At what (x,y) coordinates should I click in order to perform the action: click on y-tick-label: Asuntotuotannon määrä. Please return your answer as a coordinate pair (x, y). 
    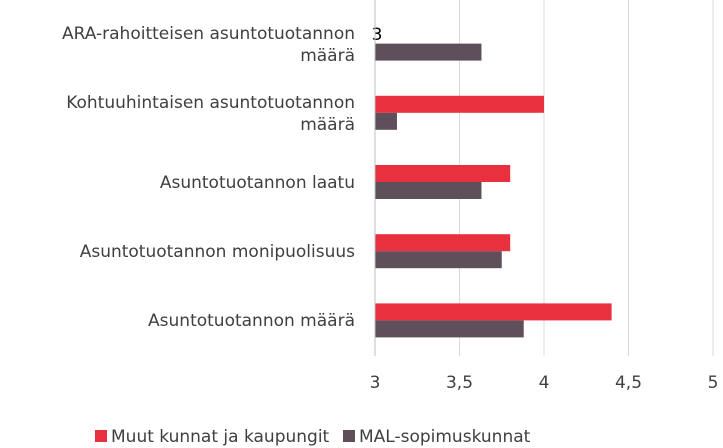
    Looking at the image, I should click on (251, 321).